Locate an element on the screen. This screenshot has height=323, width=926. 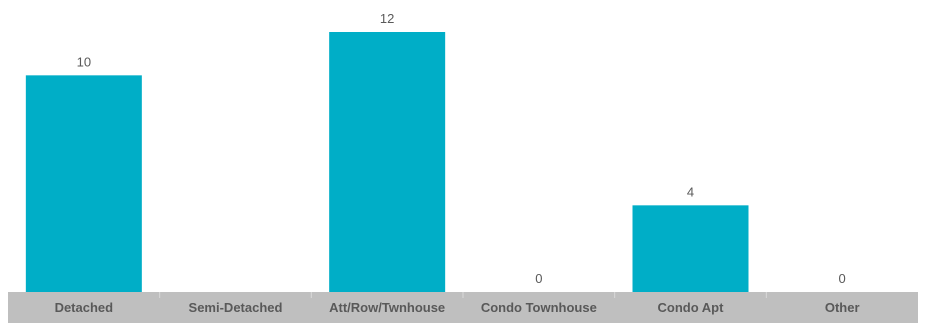
bar-condo-apt is located at coordinates (690, 248).